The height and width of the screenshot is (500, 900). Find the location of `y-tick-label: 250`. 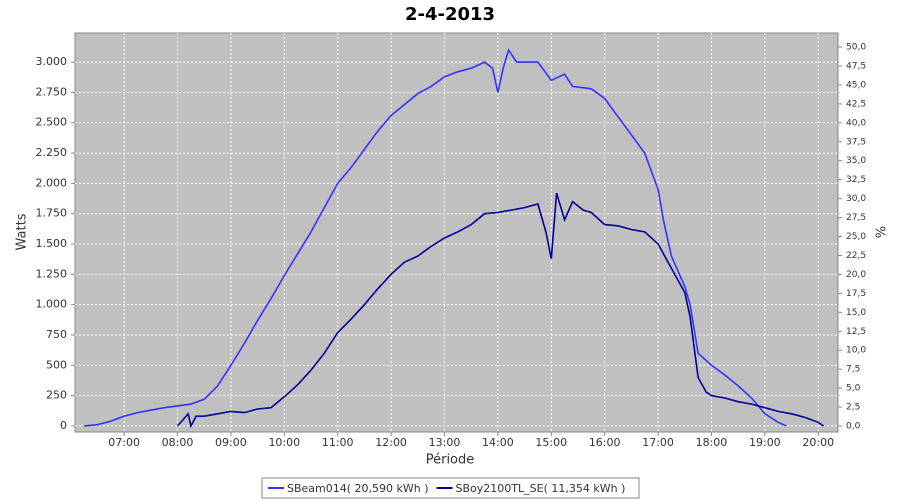

y-tick-label: 250 is located at coordinates (56, 395).